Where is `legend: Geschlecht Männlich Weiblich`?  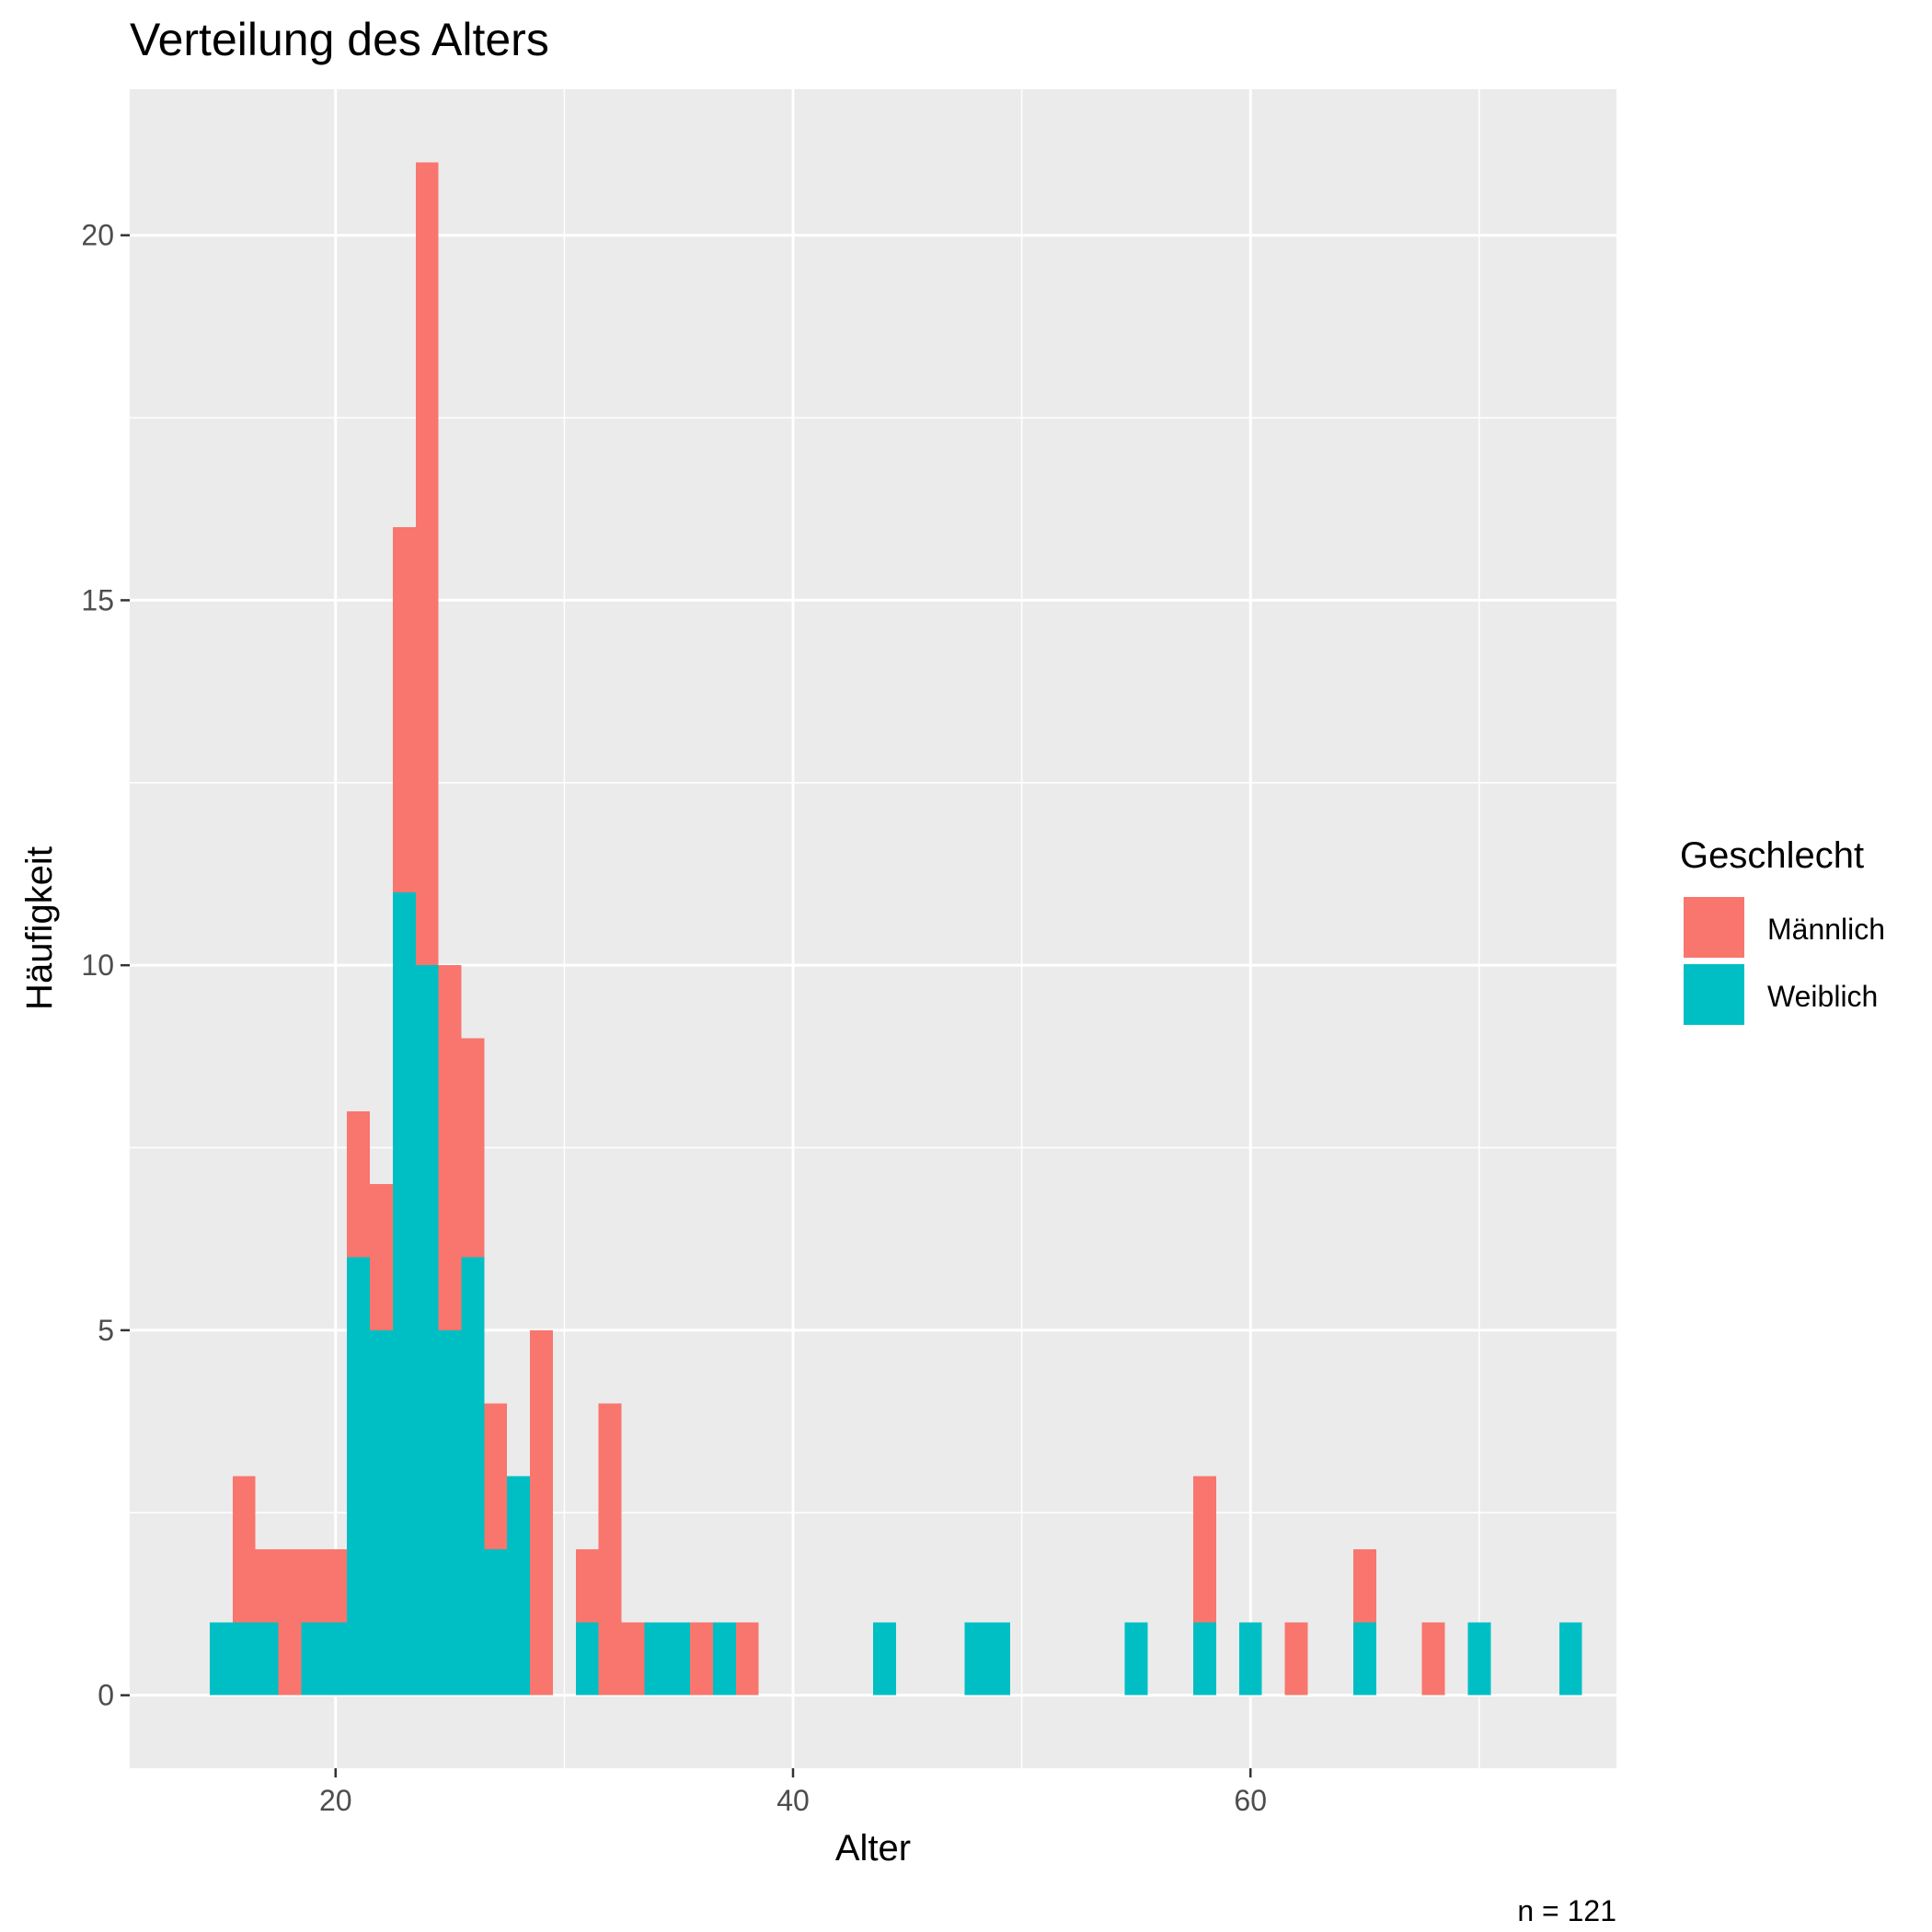 legend: Geschlecht Männlich Weiblich is located at coordinates (1782, 930).